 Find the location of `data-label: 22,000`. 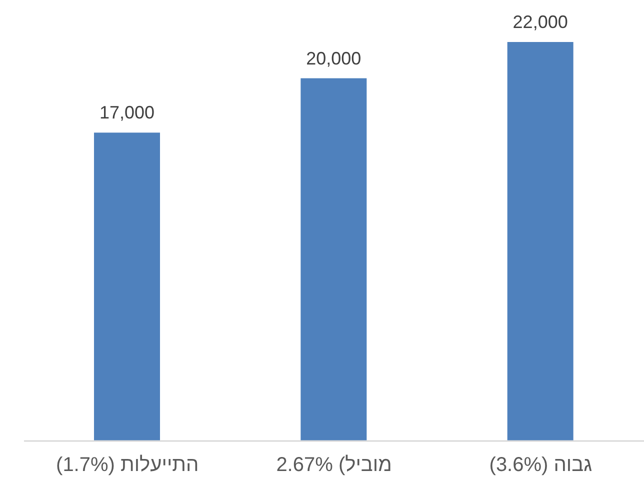

data-label: 22,000 is located at coordinates (540, 22).